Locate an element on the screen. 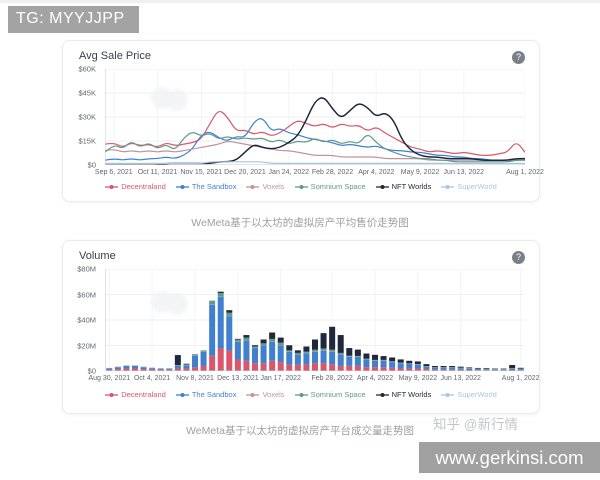 This screenshot has width=600, height=480. price-line-chart is located at coordinates (315, 117).